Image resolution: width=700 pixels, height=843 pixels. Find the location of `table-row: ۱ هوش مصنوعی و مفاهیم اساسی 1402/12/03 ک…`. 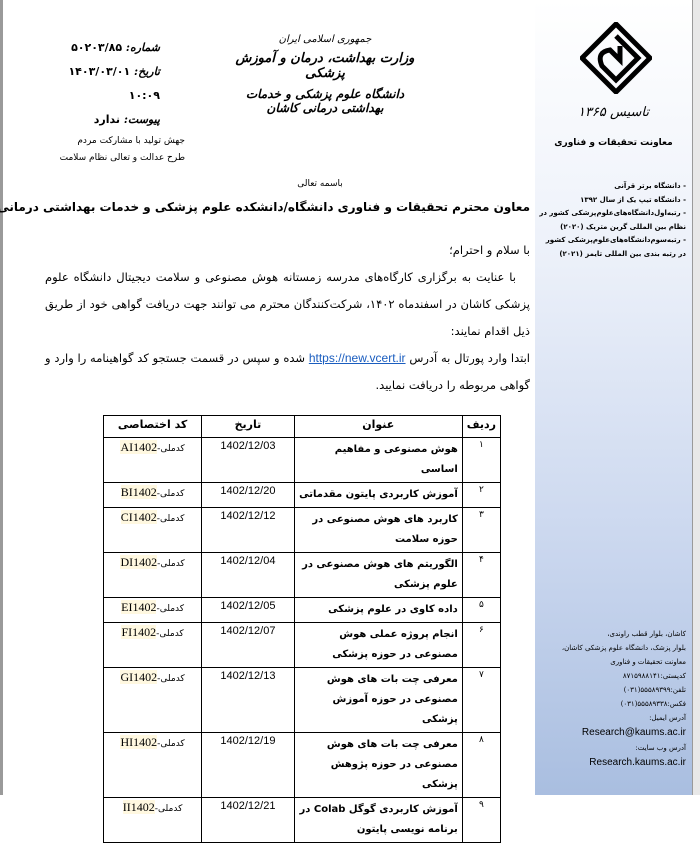

table-row: ۱ هوش مصنوعی و مفاهیم اساسی 1402/12/03 ک… is located at coordinates (302, 460).